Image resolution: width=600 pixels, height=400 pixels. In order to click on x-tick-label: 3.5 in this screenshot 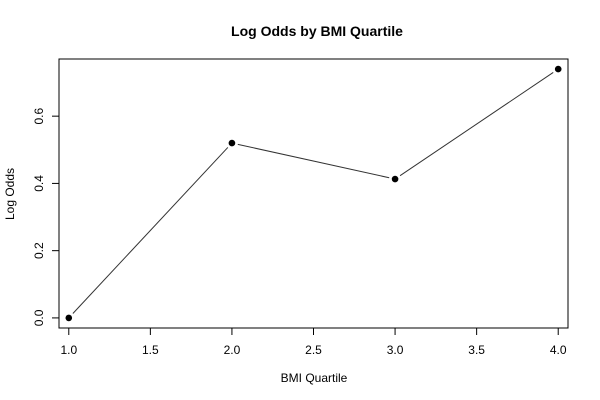, I will do `click(476, 350)`.